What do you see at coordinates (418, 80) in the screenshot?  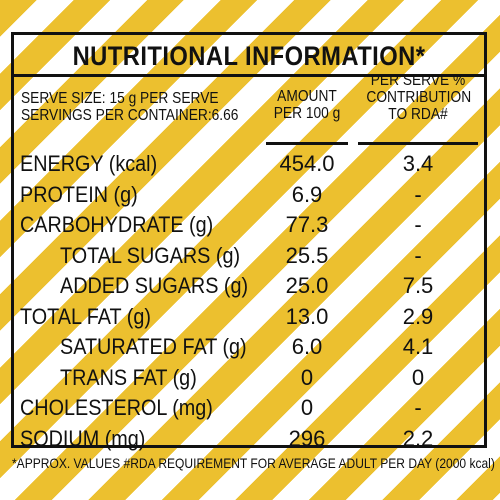 I see `column-header-rda-line1: PER SERVE %` at bounding box center [418, 80].